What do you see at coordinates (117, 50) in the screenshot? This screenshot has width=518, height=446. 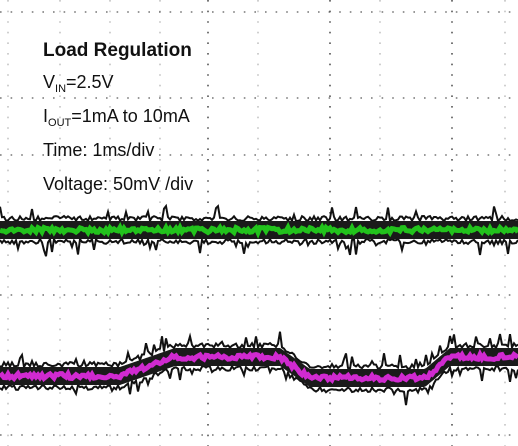 I see `title: Load Regulation` at bounding box center [117, 50].